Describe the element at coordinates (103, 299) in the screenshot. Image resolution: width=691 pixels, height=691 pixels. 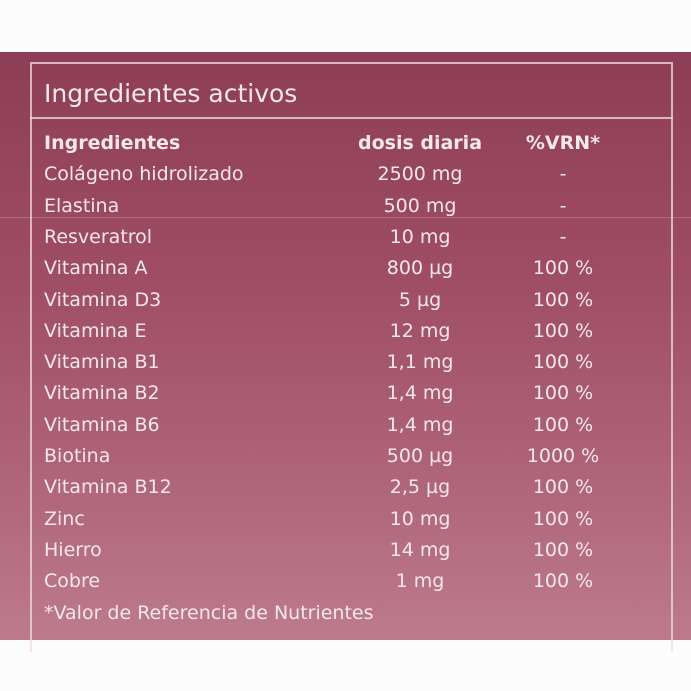
I see `ingredient-cell: Vitamina D3` at that location.